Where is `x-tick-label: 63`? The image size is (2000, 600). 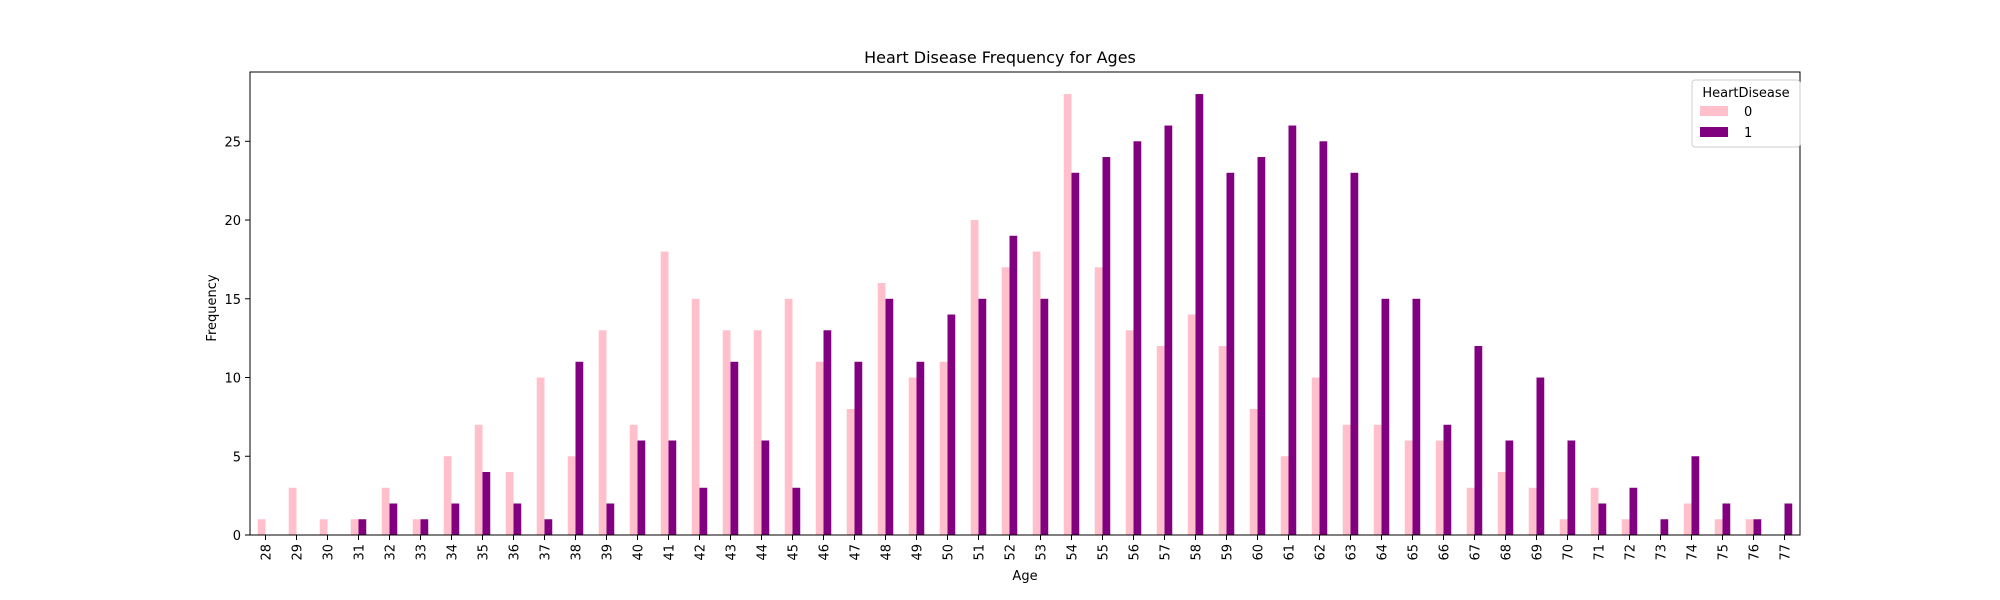
x-tick-label: 63 is located at coordinates (1352, 552).